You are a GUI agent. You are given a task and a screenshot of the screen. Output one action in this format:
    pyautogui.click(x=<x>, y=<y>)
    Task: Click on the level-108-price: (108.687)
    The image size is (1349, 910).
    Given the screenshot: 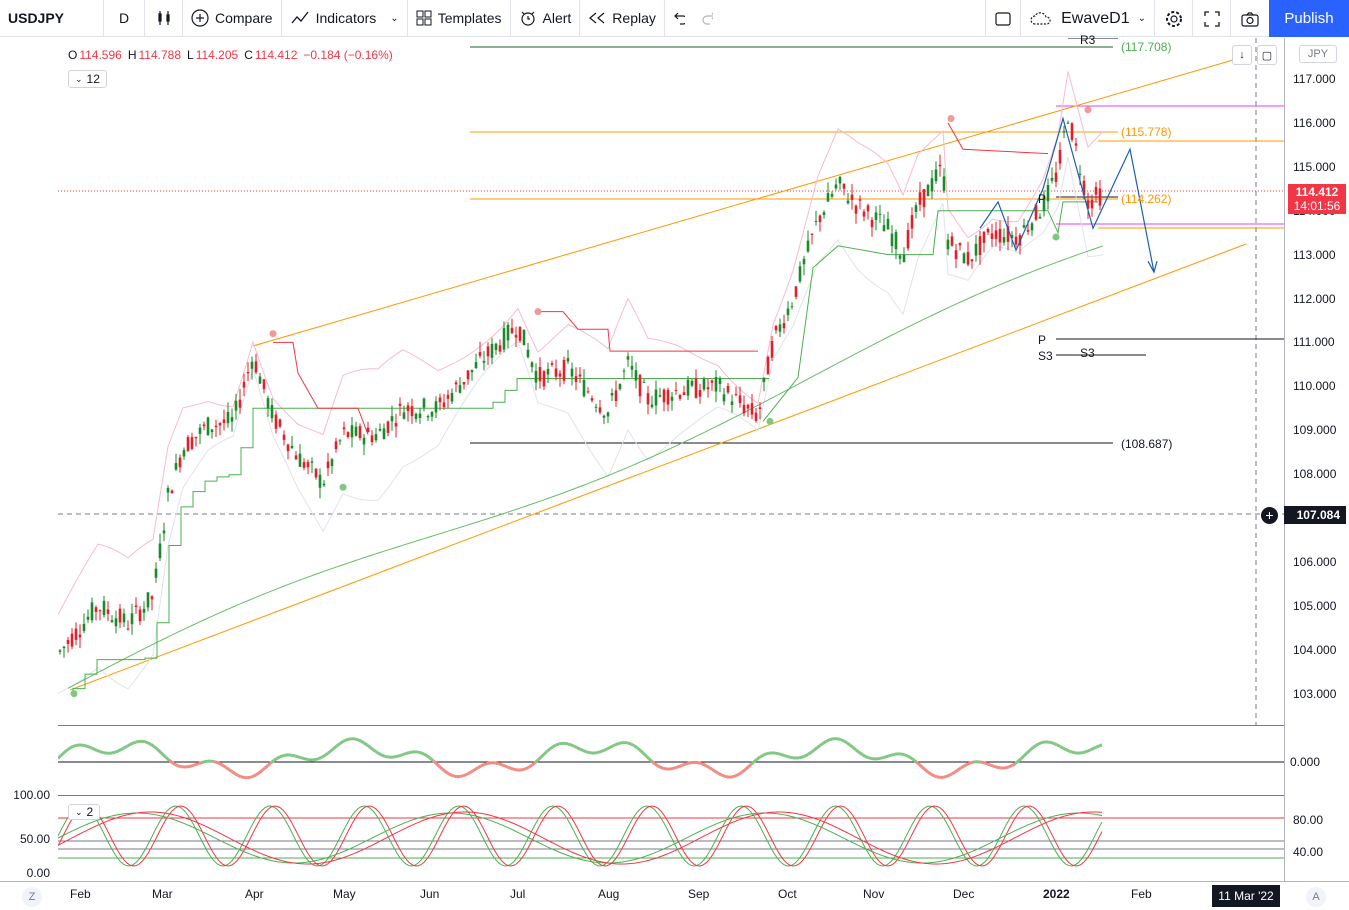 What is the action you would take?
    pyautogui.click(x=1147, y=444)
    